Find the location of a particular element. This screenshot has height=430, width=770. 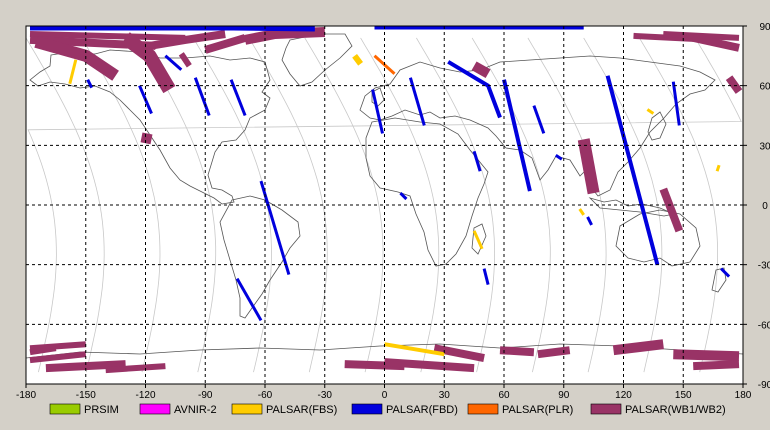

australia-outline is located at coordinates (658, 238).